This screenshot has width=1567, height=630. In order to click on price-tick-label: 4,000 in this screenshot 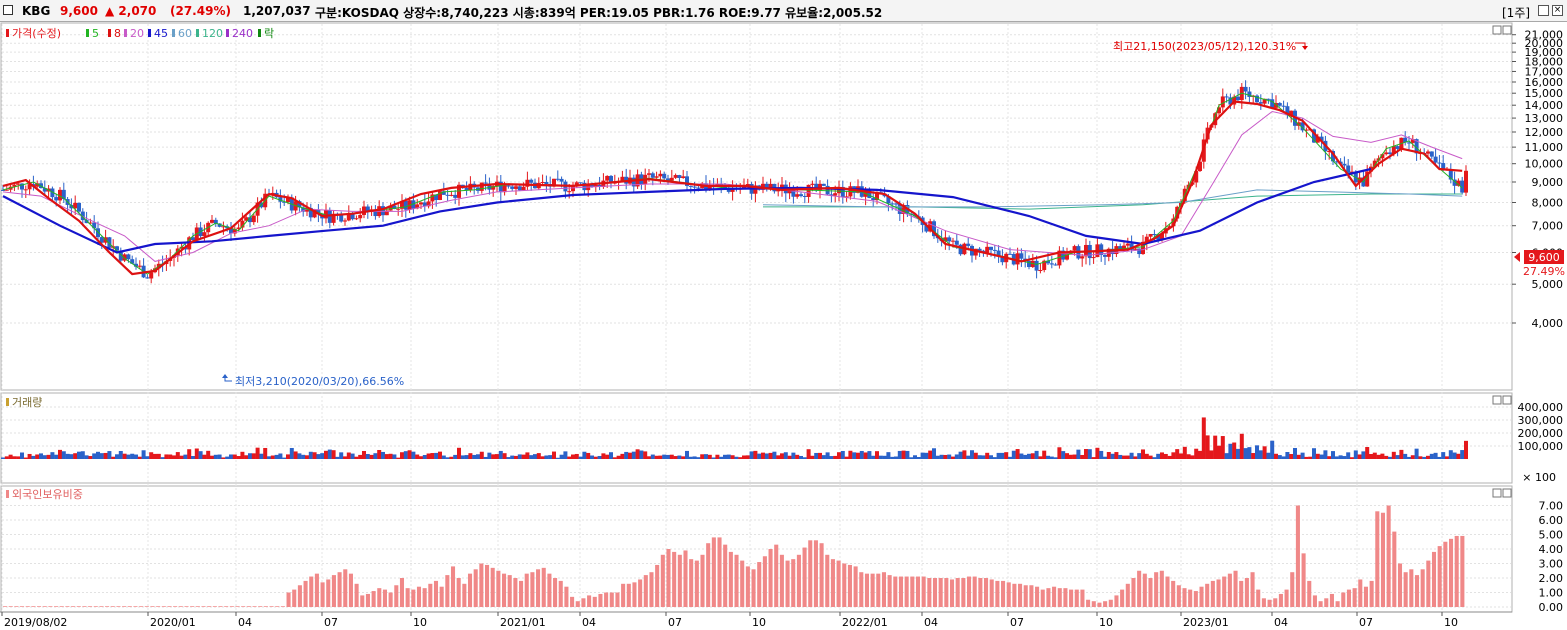, I will do `click(1548, 323)`.